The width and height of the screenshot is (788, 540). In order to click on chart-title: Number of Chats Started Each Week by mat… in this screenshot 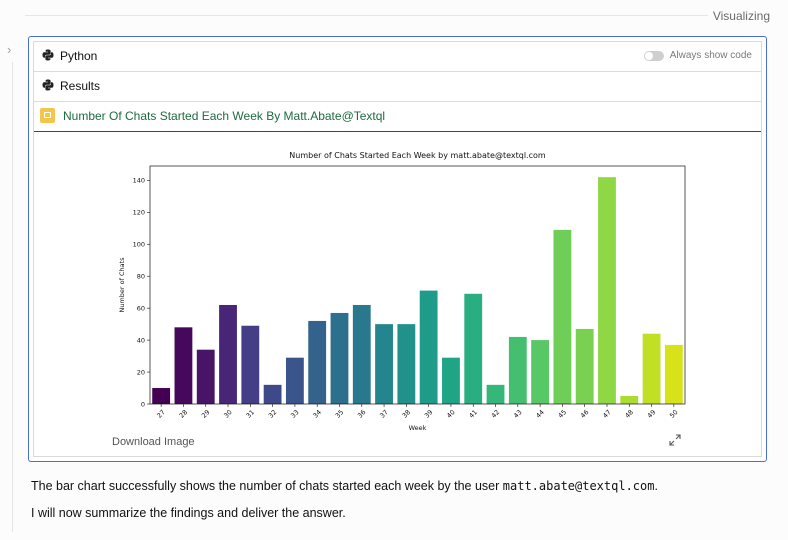, I will do `click(417, 155)`.